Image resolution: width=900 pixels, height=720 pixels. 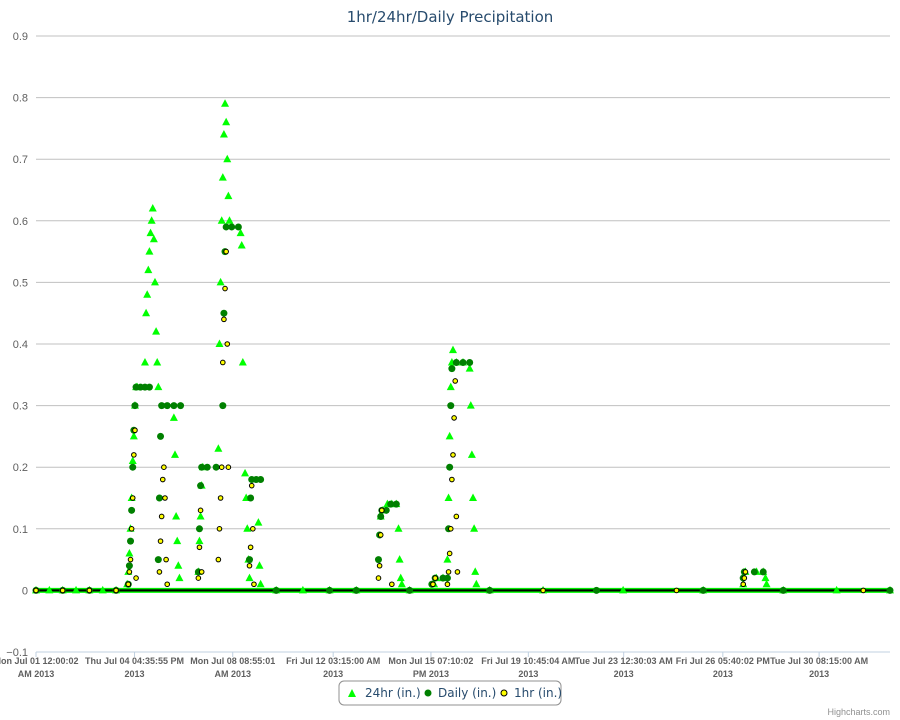 What do you see at coordinates (20, 407) in the screenshot?
I see `y-tick-label: 0.3` at bounding box center [20, 407].